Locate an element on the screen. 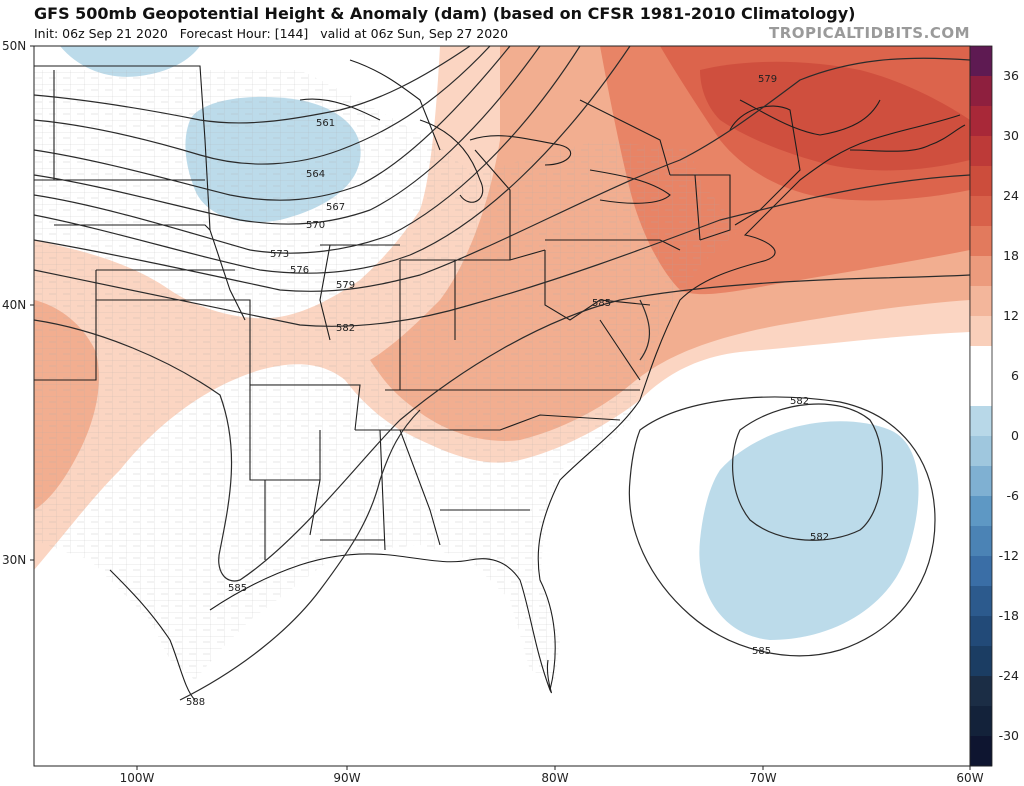 Image resolution: width=1024 pixels, height=786 pixels. contour-label: 570 is located at coordinates (315, 225).